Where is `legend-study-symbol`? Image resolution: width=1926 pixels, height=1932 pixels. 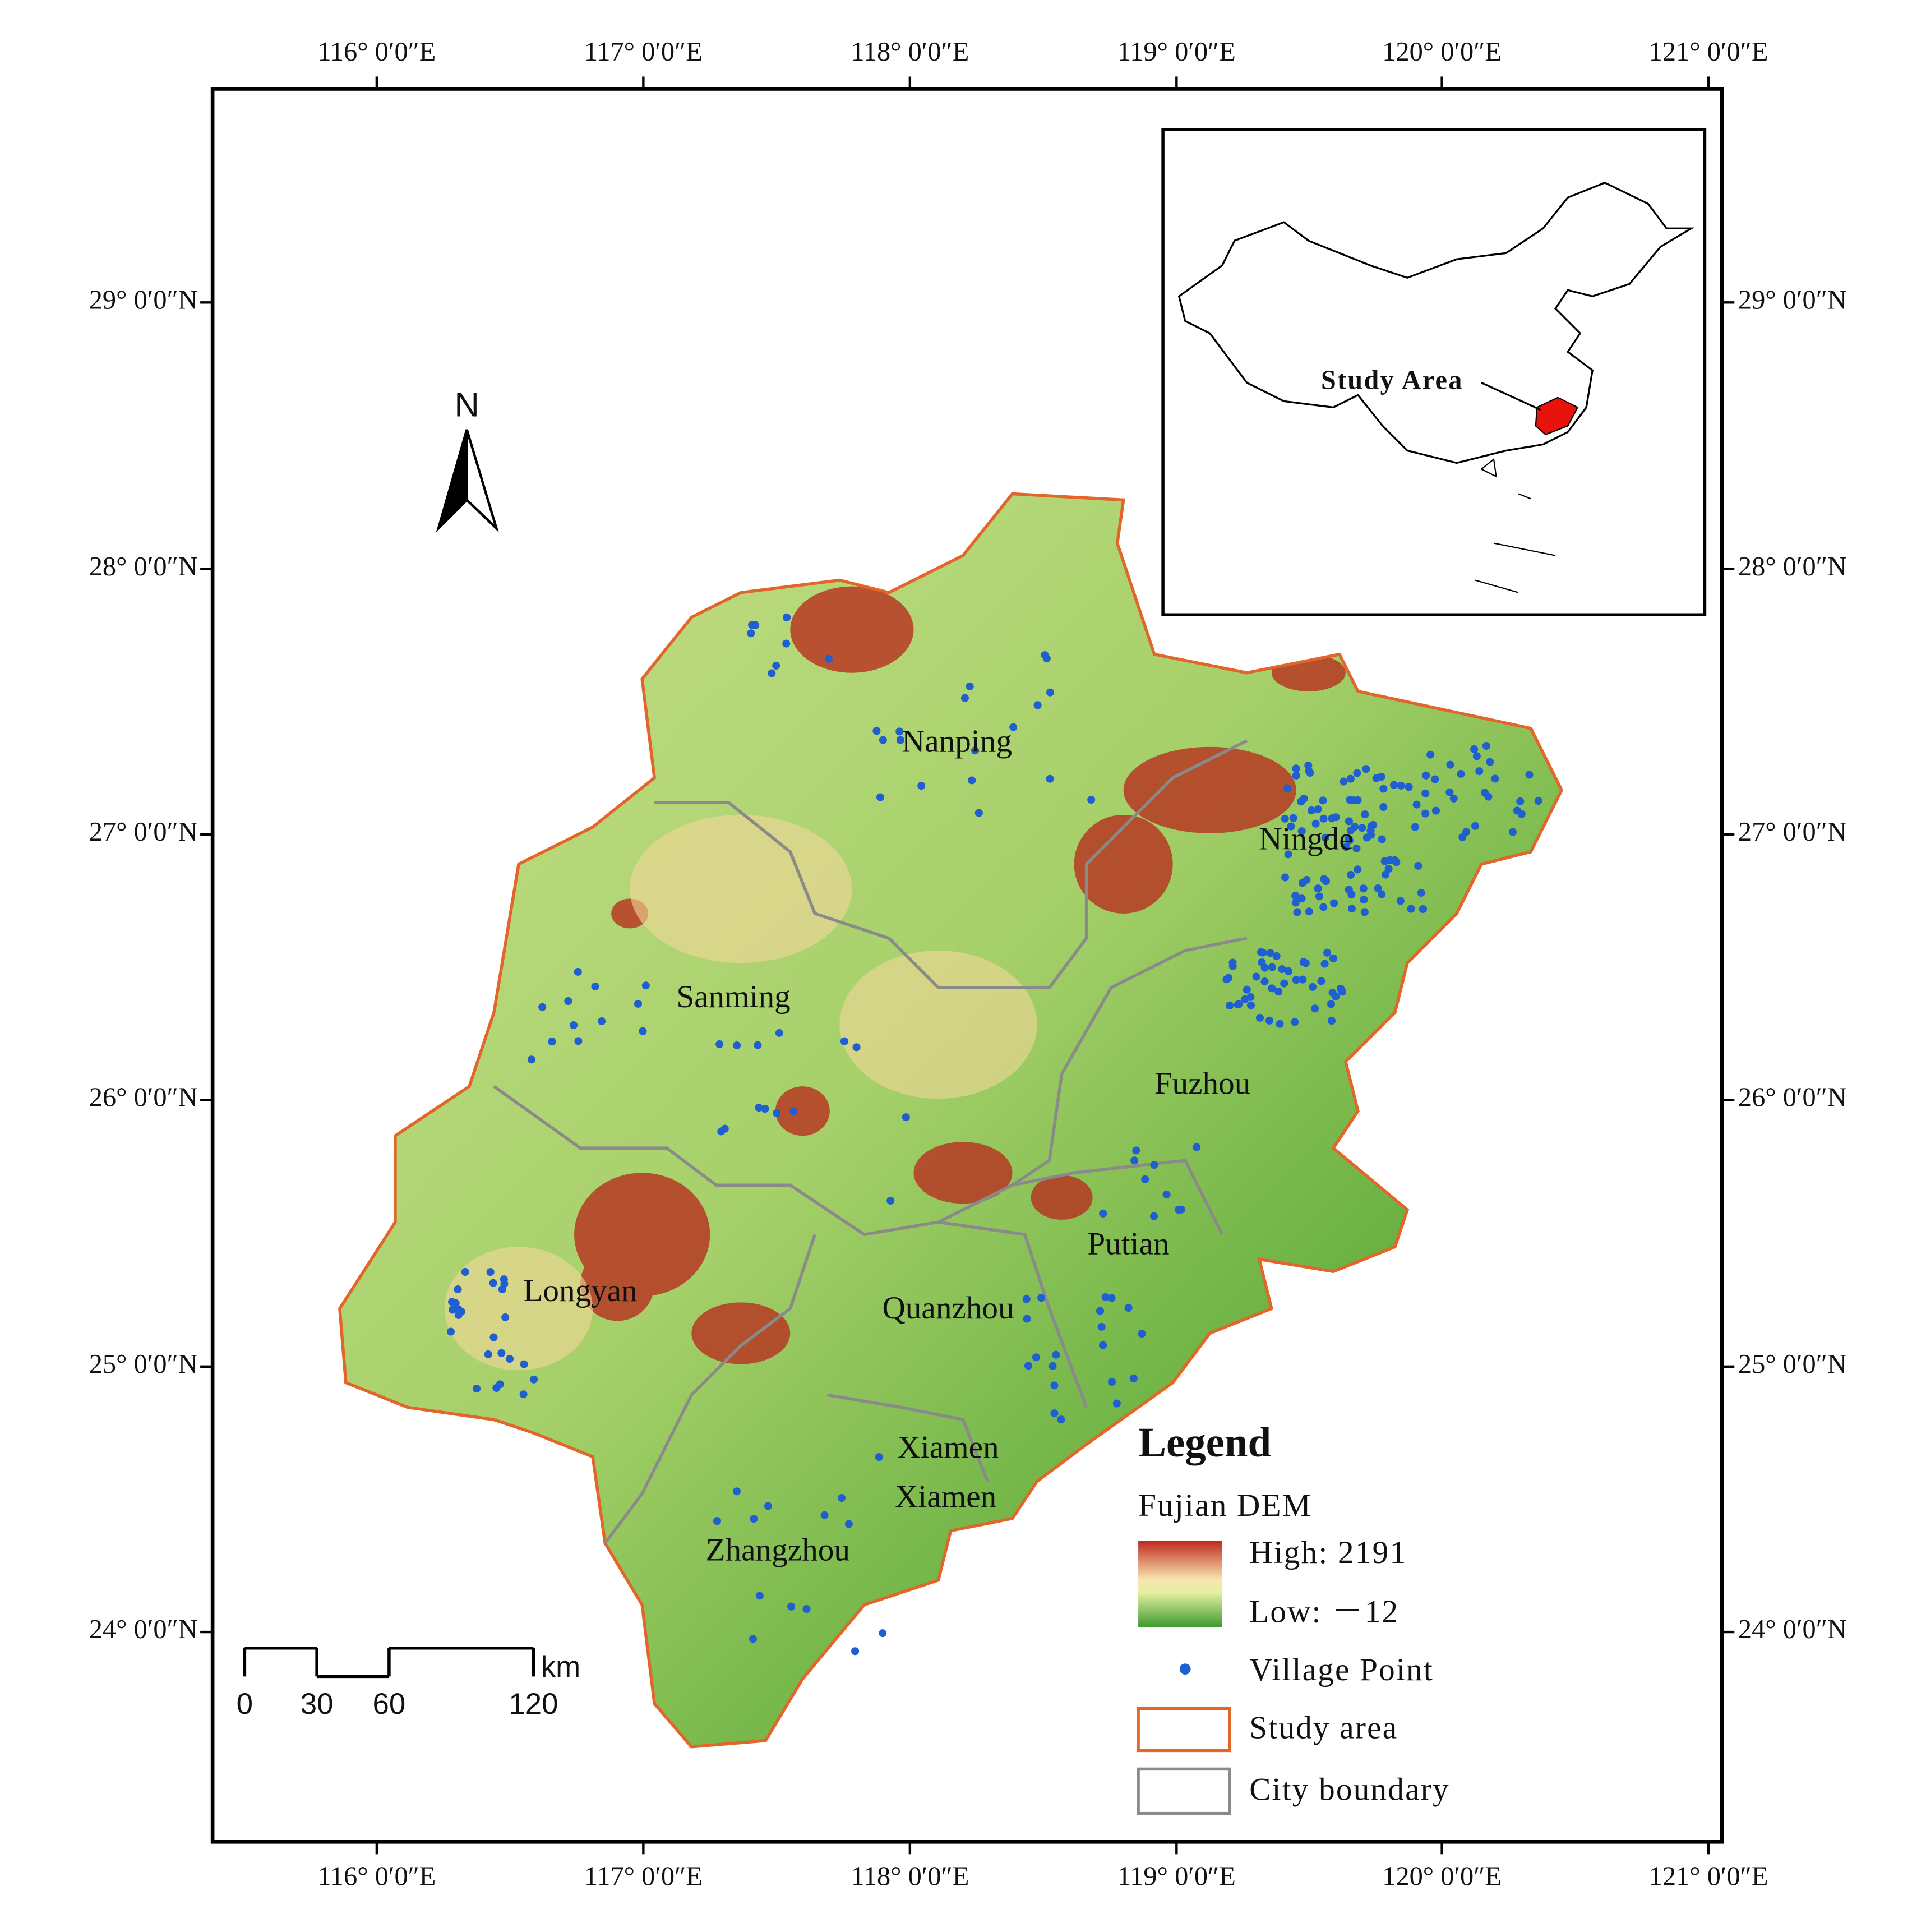 legend-study-symbol is located at coordinates (1184, 1730).